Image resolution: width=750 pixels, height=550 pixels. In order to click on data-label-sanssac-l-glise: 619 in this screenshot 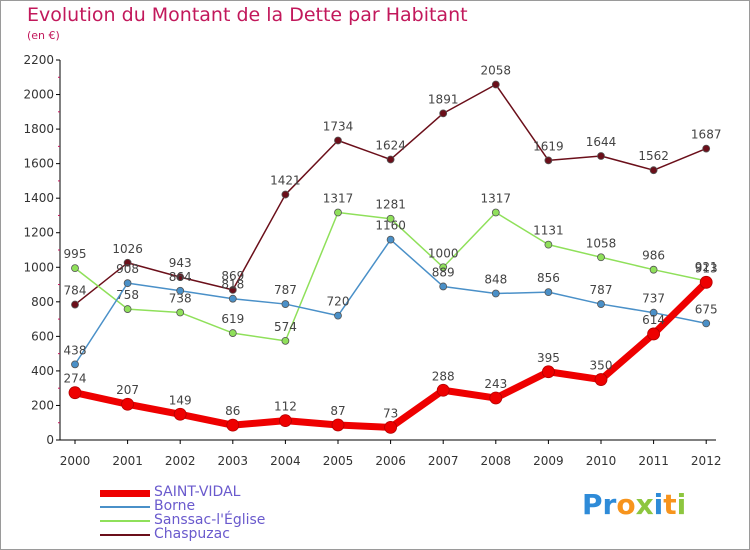, I will do `click(232, 319)`.